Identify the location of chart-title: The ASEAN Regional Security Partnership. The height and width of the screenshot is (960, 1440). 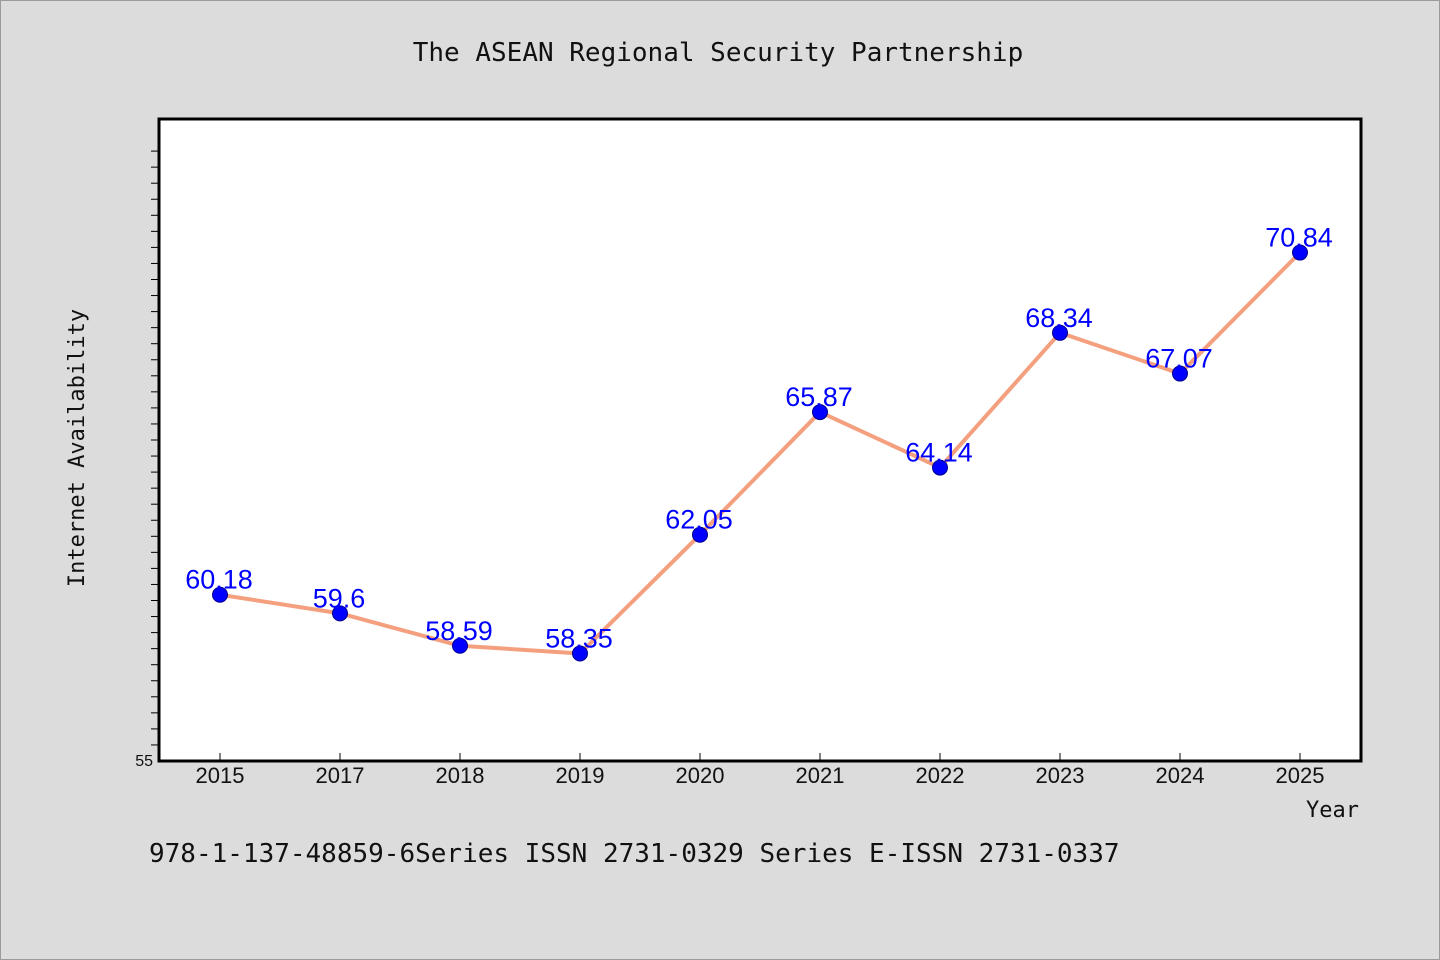
(718, 53).